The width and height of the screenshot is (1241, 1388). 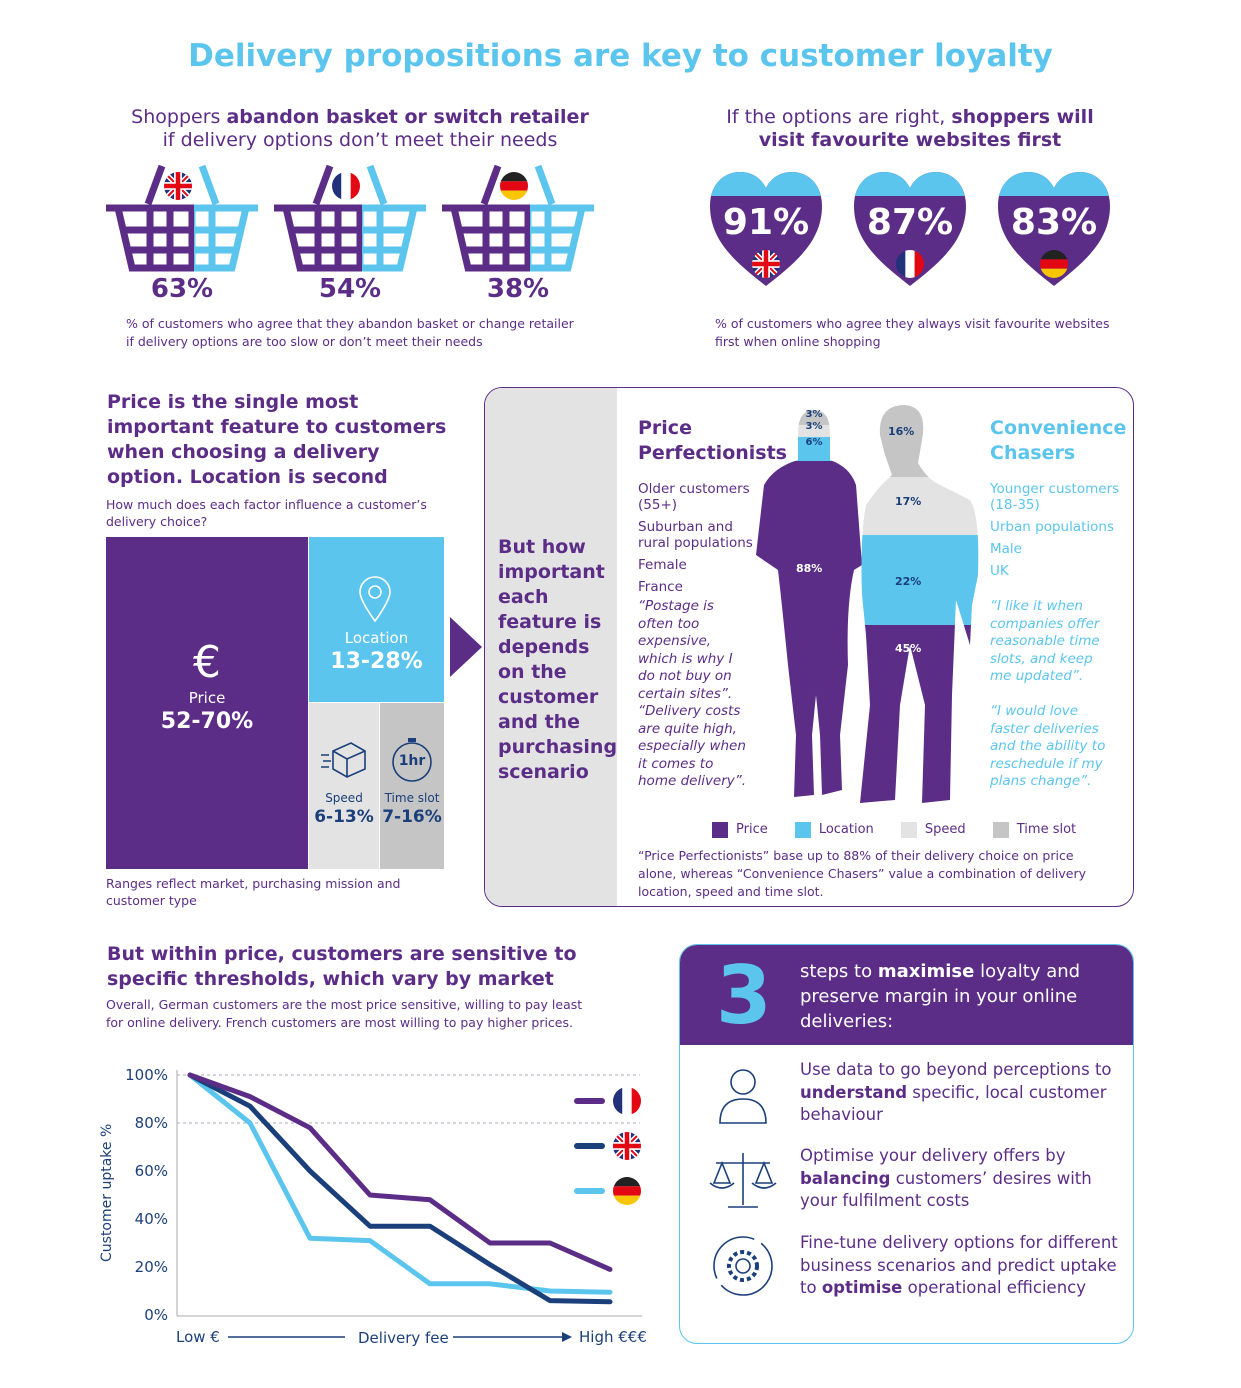 What do you see at coordinates (743, 1096) in the screenshot?
I see `person-icon` at bounding box center [743, 1096].